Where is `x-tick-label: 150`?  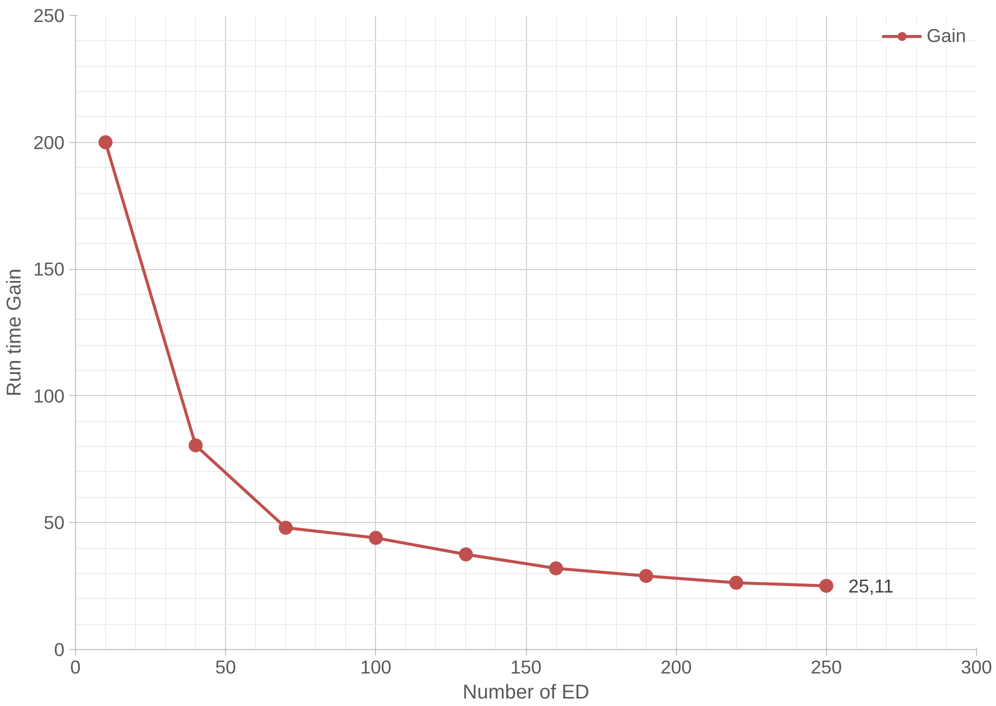 x-tick-label: 150 is located at coordinates (526, 667).